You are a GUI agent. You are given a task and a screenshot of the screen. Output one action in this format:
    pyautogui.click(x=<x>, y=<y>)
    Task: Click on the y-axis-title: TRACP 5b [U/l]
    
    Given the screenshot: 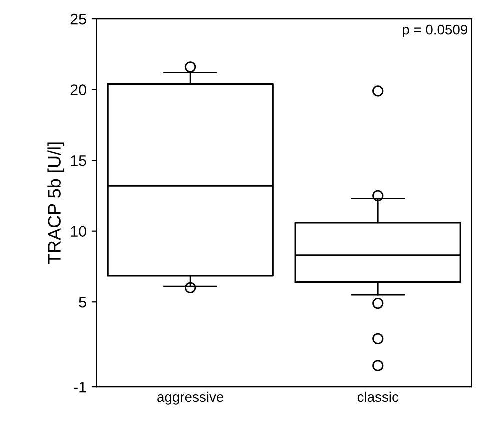 What is the action you would take?
    pyautogui.click(x=56, y=203)
    